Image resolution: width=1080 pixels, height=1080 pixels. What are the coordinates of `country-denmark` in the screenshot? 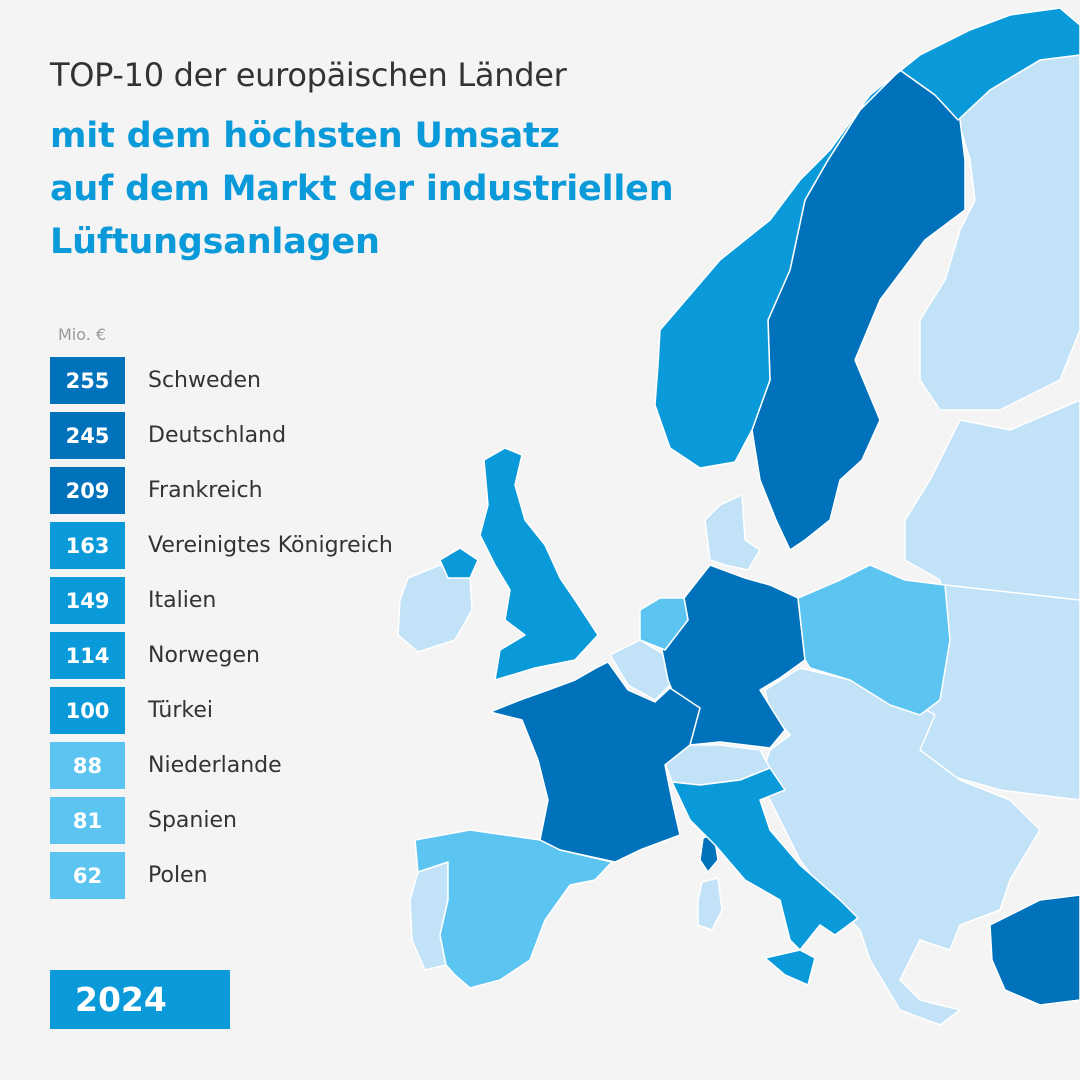 It's located at (732, 532).